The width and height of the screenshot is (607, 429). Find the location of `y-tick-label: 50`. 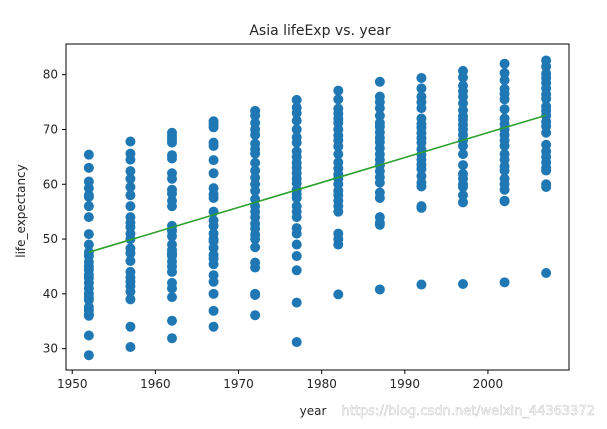

y-tick-label: 50 is located at coordinates (50, 239).